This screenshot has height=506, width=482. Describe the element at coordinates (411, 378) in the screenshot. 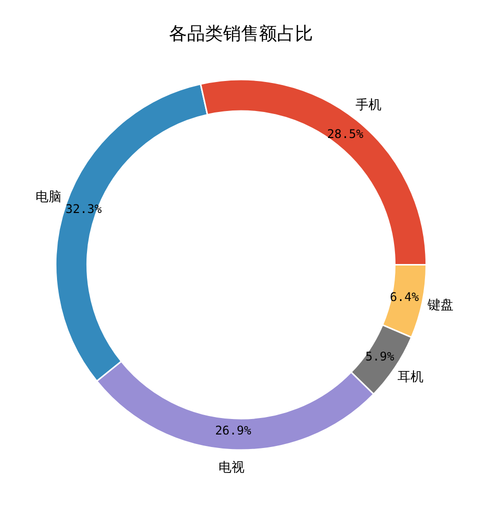

I see `slice-label: 耳机` at that location.